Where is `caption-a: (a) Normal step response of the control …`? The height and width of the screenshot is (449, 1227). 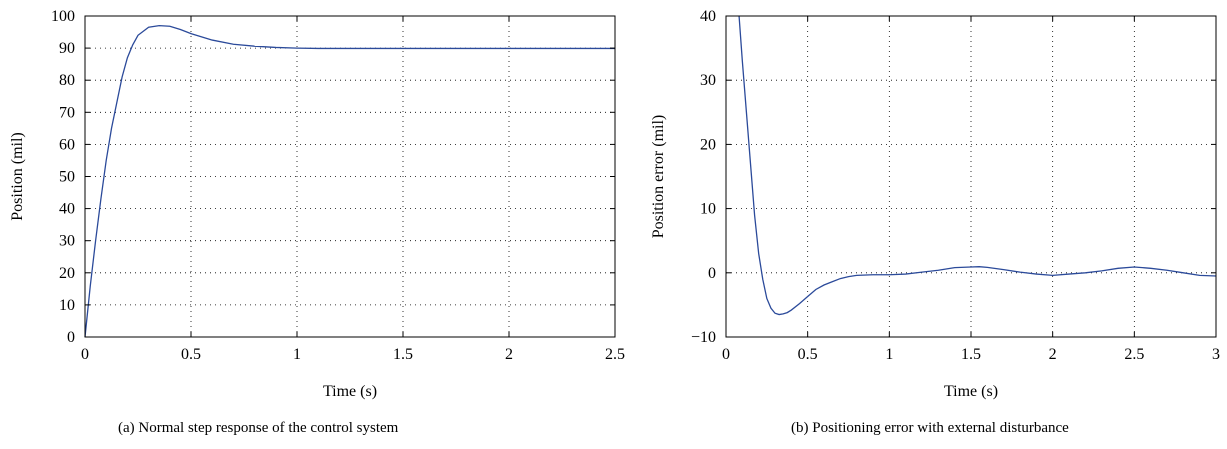 caption-a: (a) Normal step response of the control … is located at coordinates (258, 428).